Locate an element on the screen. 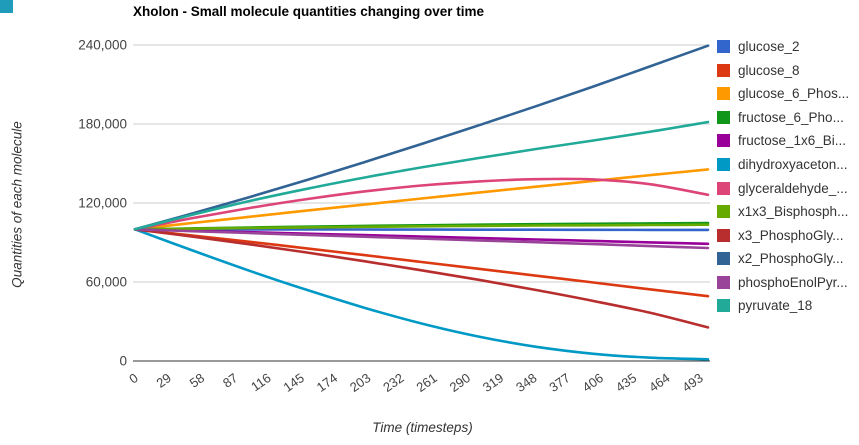 This screenshot has width=859, height=445. x-tick-label: 58 is located at coordinates (197, 380).